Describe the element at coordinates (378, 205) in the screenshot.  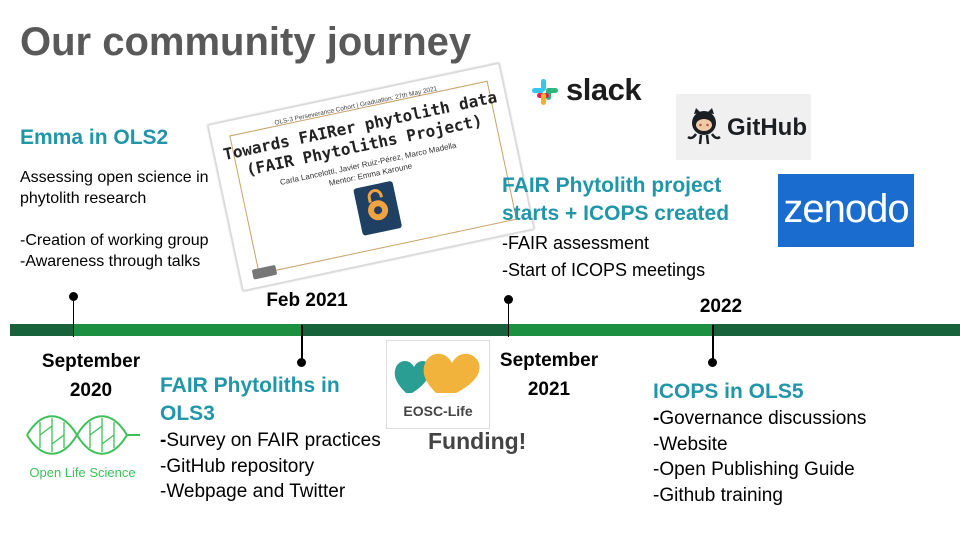
I see `open-access-lock-icon` at that location.